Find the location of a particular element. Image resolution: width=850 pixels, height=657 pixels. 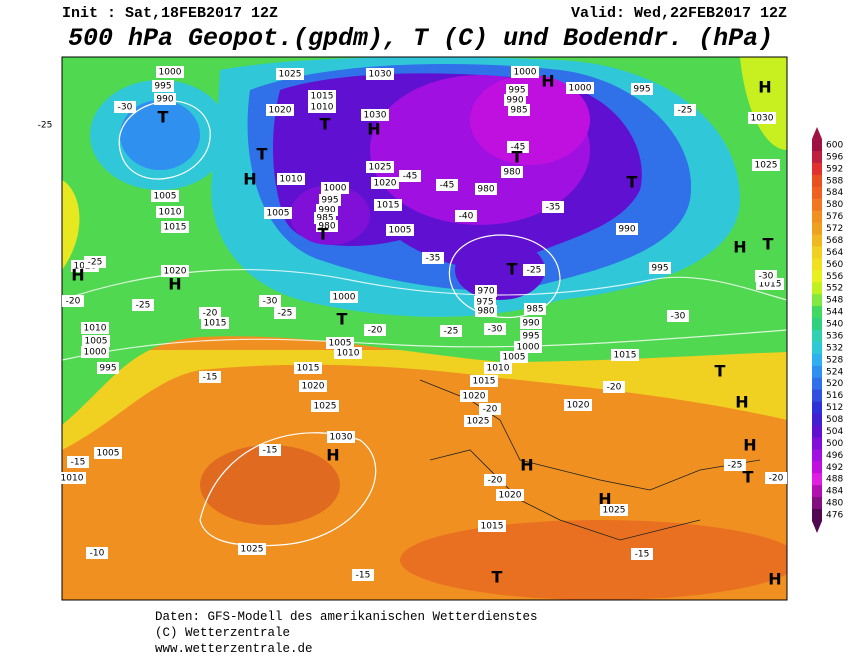

colorbar-label: 588 is located at coordinates (834, 181).